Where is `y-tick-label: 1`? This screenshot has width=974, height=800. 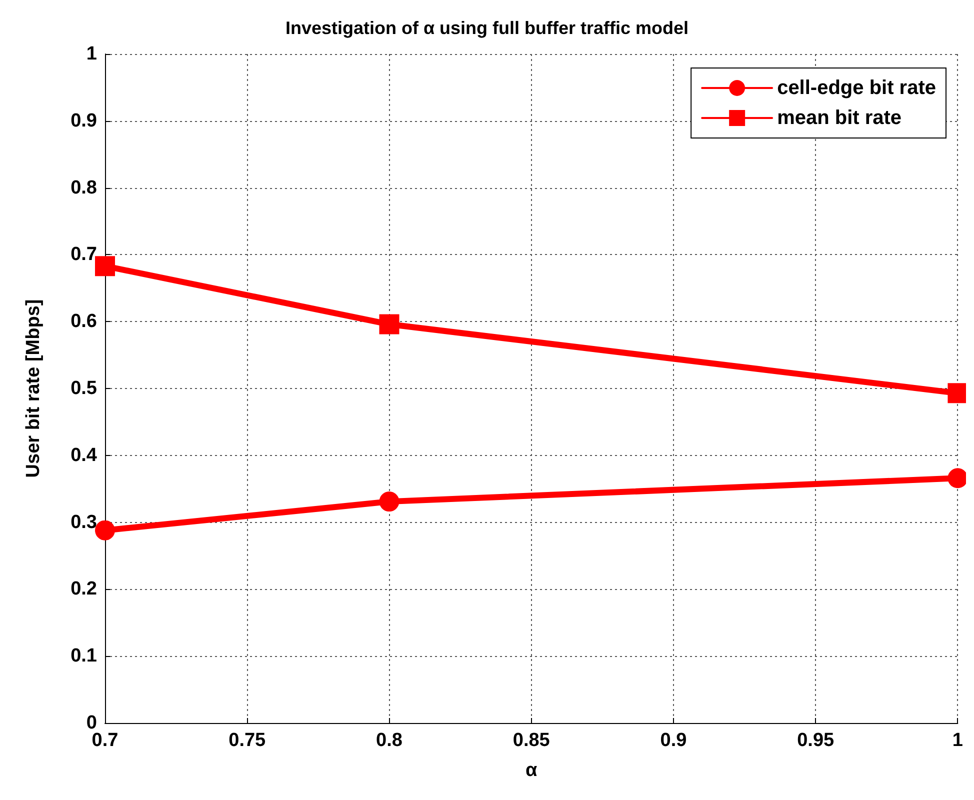 y-tick-label: 1 is located at coordinates (92, 54).